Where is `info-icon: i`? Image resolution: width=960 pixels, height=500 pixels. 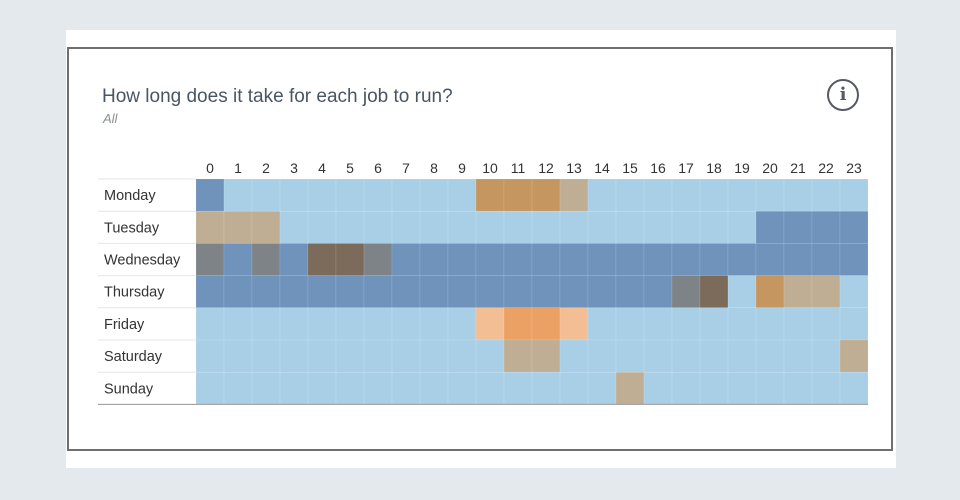
info-icon: i is located at coordinates (843, 95).